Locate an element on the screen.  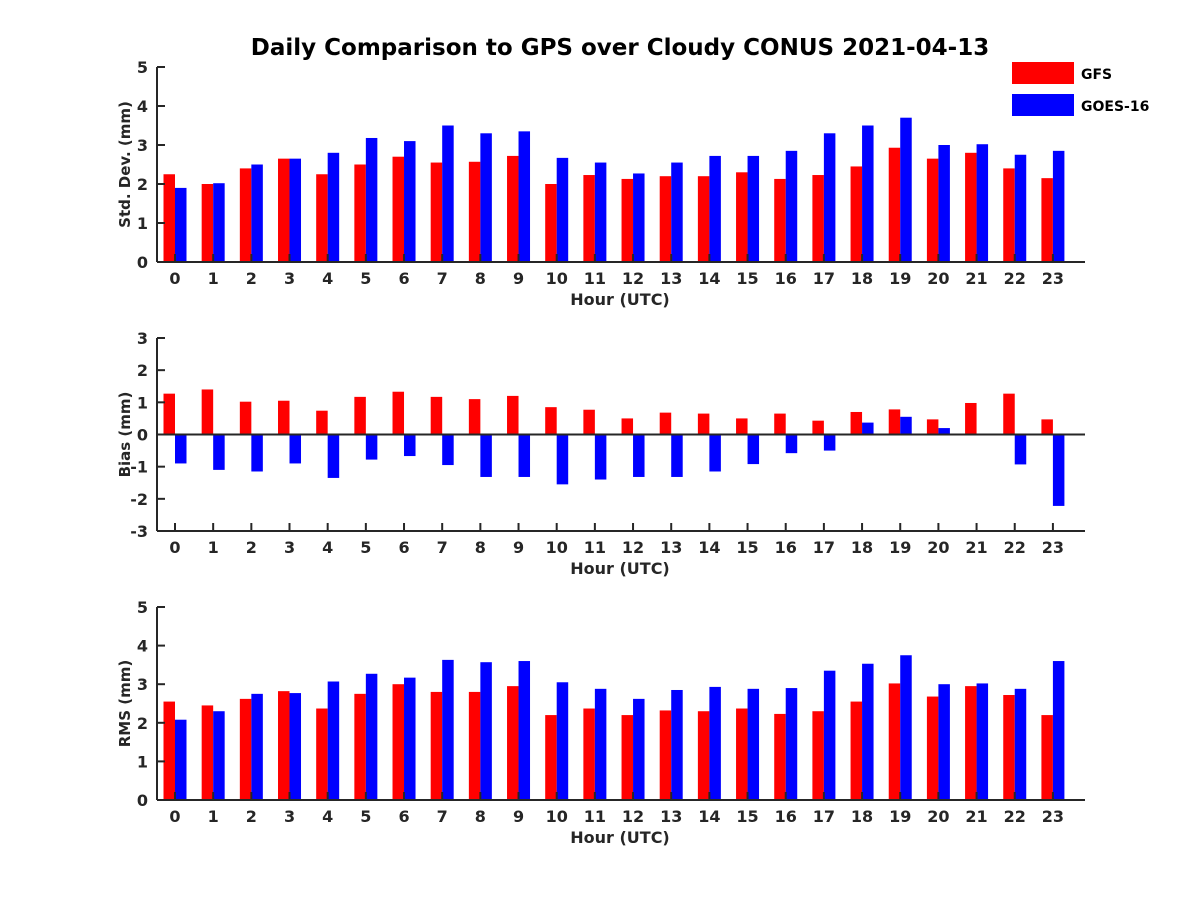
legend-swatch-gfs is located at coordinates (1043, 73).